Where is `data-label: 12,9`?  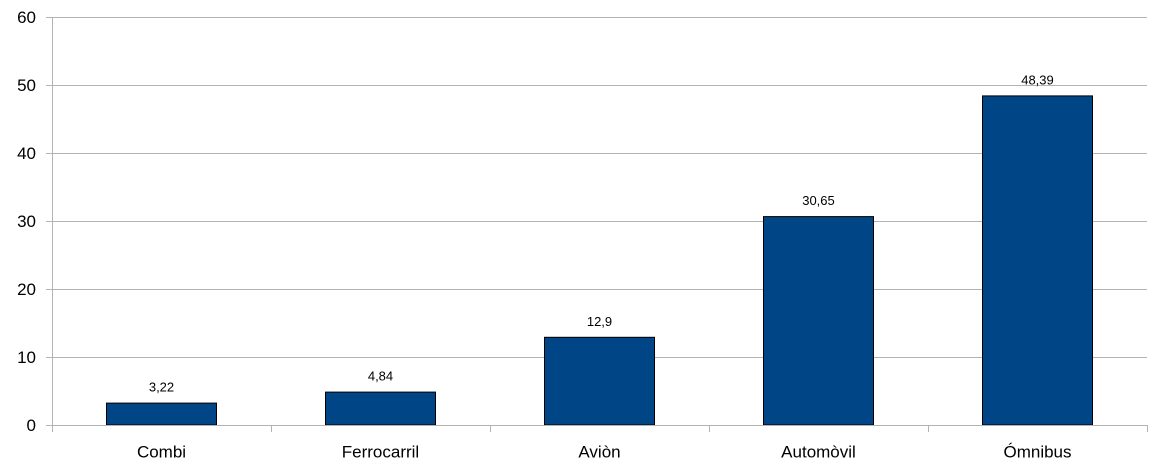 data-label: 12,9 is located at coordinates (599, 321).